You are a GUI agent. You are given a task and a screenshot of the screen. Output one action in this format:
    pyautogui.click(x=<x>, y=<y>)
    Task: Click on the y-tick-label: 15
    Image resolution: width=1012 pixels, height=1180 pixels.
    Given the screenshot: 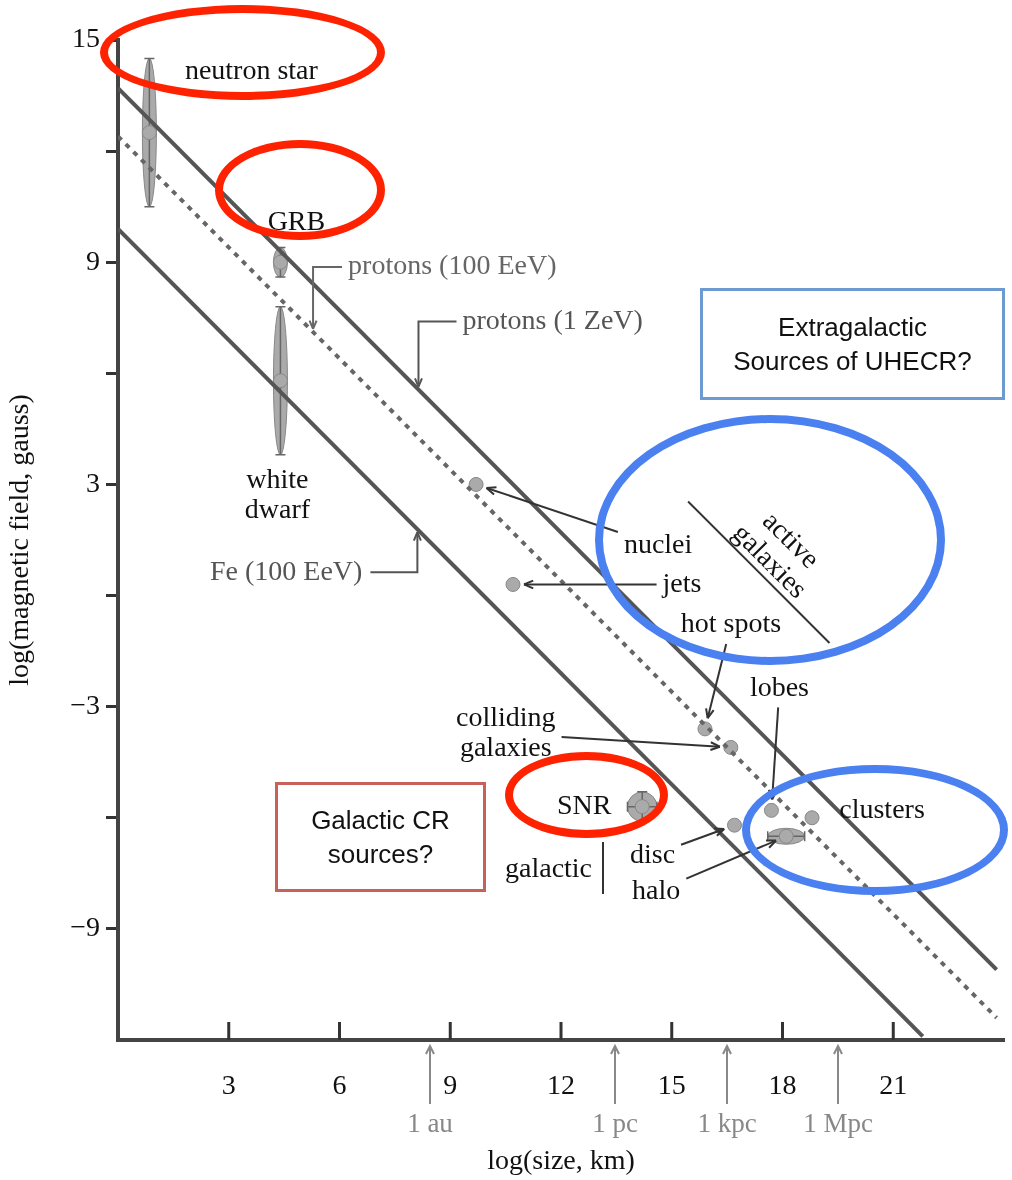 What is the action you would take?
    pyautogui.click(x=86, y=38)
    